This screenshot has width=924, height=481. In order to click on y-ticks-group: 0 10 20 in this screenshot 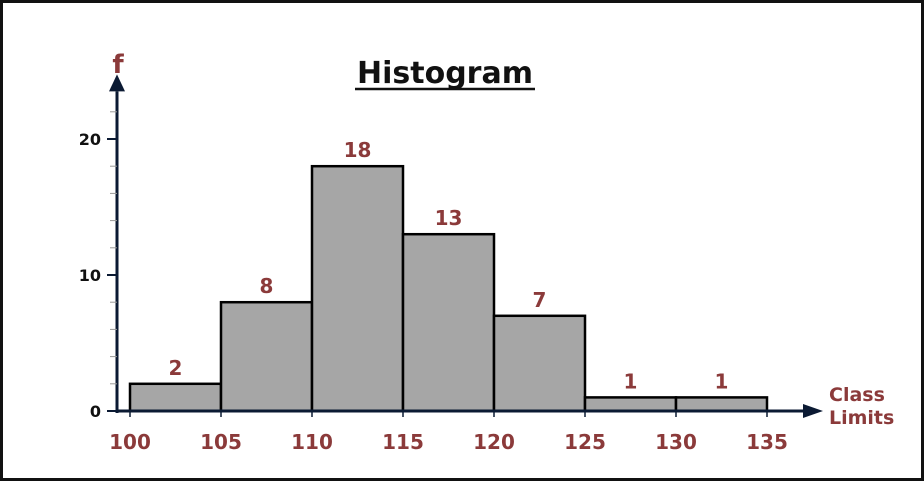, I will do `click(98, 275)`.